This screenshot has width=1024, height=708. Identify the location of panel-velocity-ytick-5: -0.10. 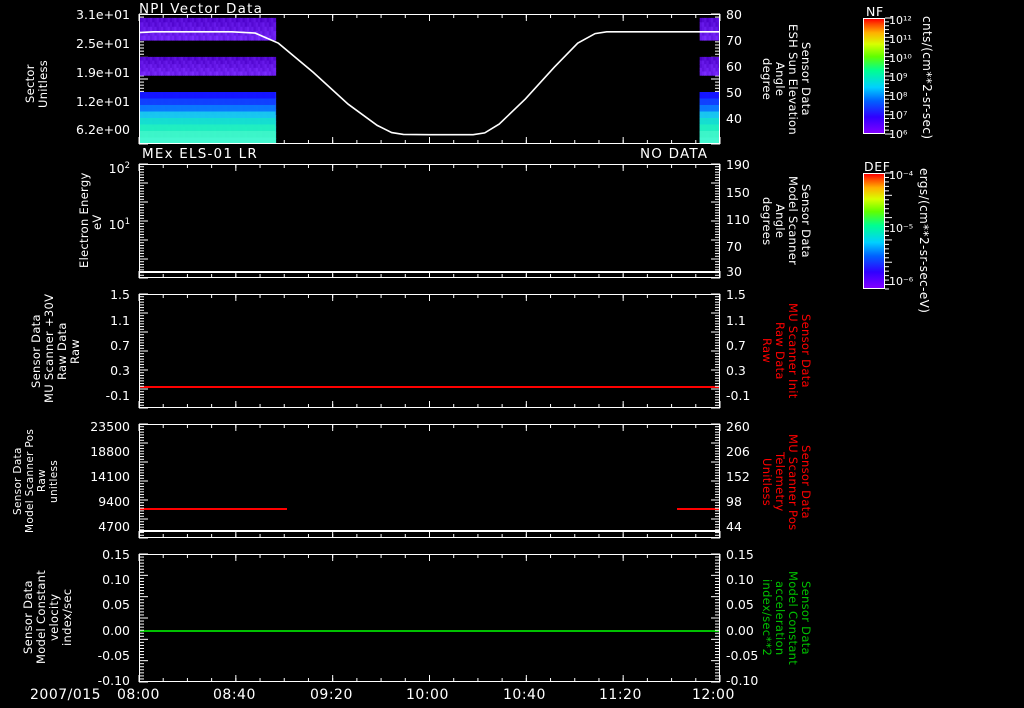
(113, 680).